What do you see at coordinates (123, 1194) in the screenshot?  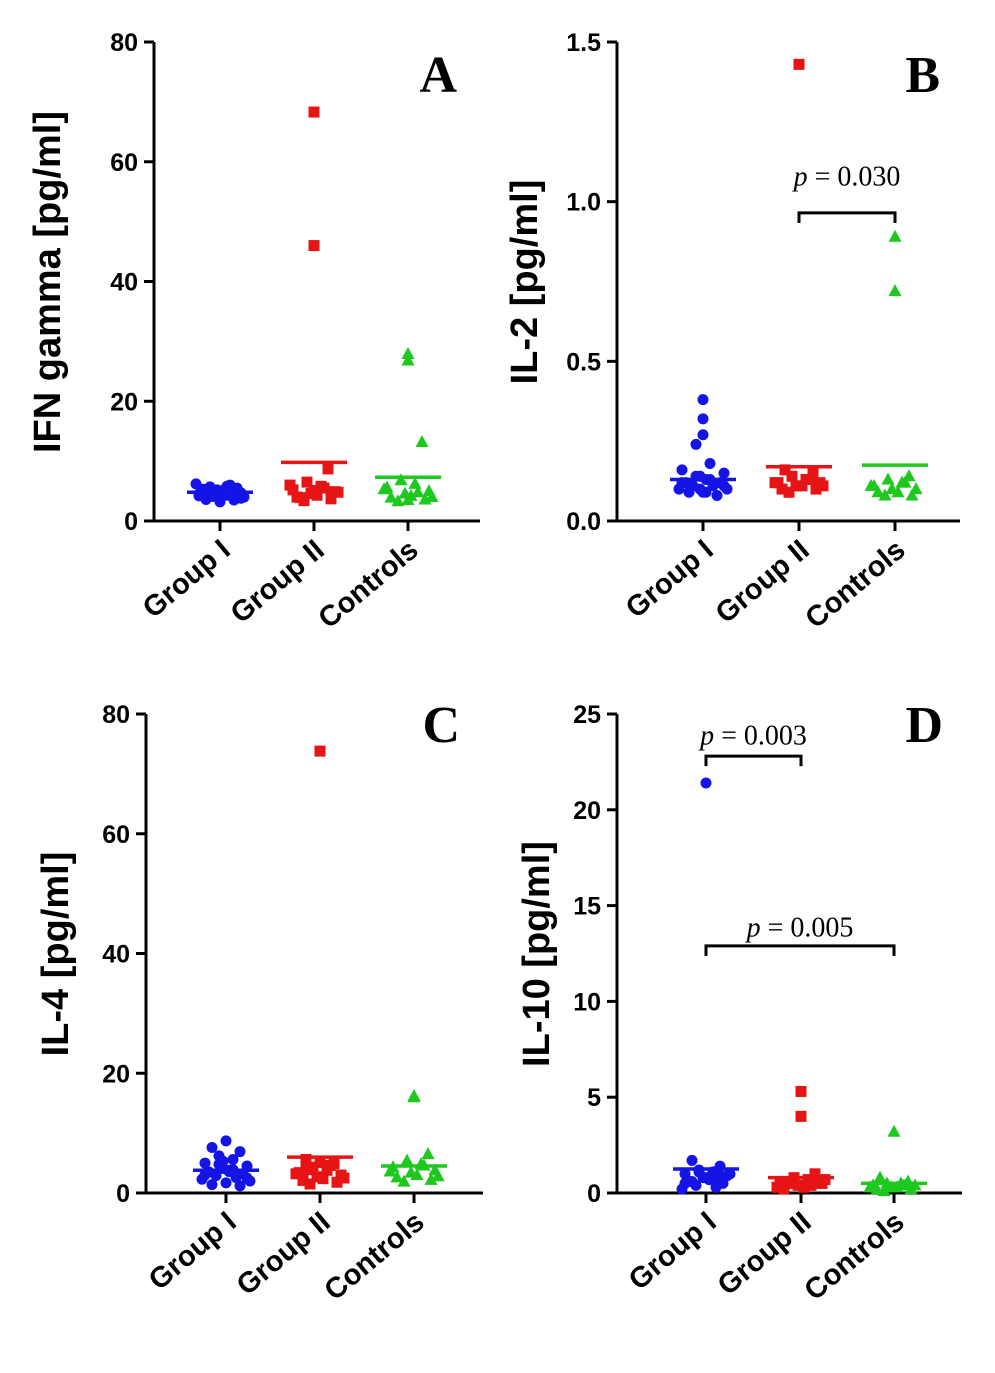 I see `y-tick-label: 0` at bounding box center [123, 1194].